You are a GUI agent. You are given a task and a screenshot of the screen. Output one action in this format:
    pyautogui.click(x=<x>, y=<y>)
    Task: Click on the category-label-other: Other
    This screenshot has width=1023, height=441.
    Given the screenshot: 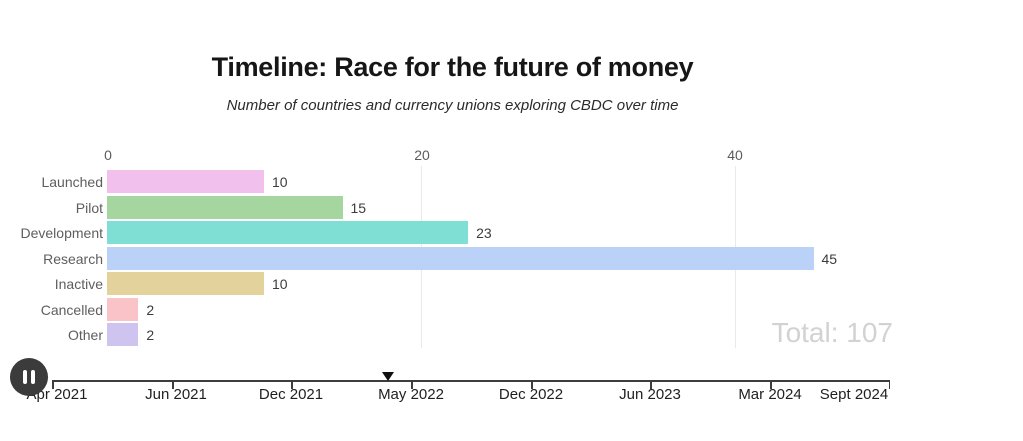 What is the action you would take?
    pyautogui.click(x=85, y=334)
    